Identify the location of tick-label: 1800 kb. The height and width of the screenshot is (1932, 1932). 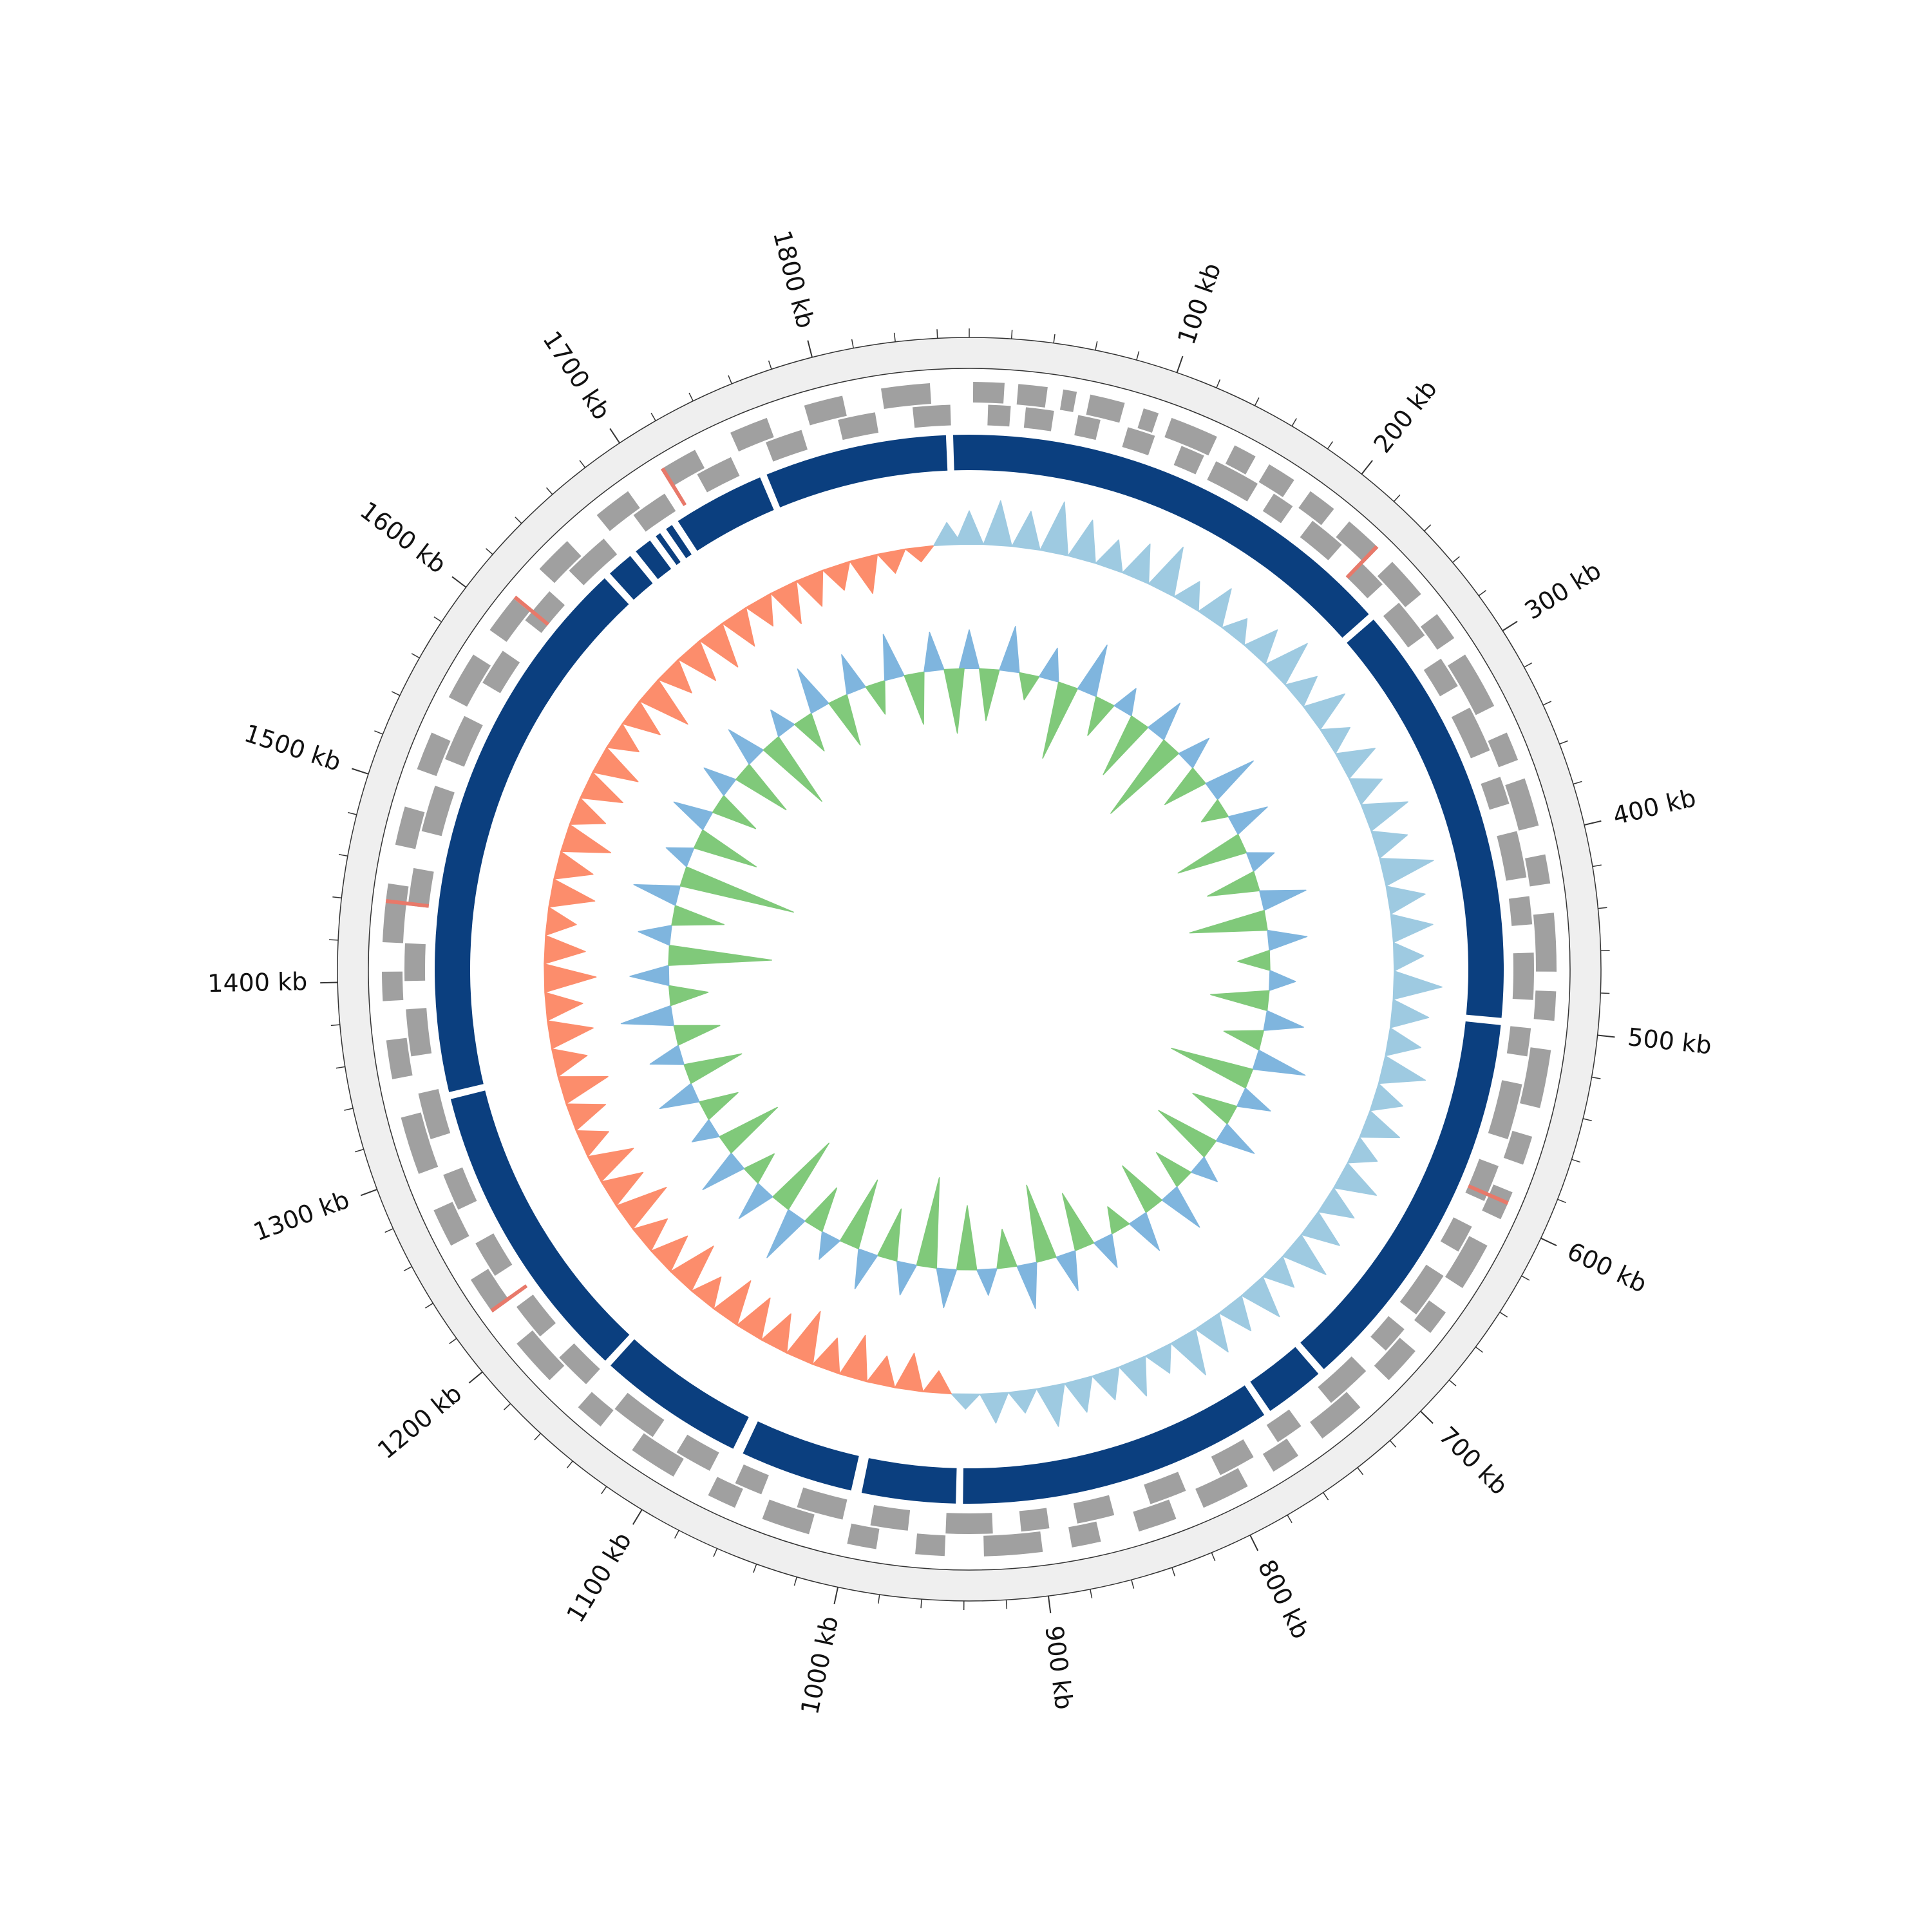
(794, 279).